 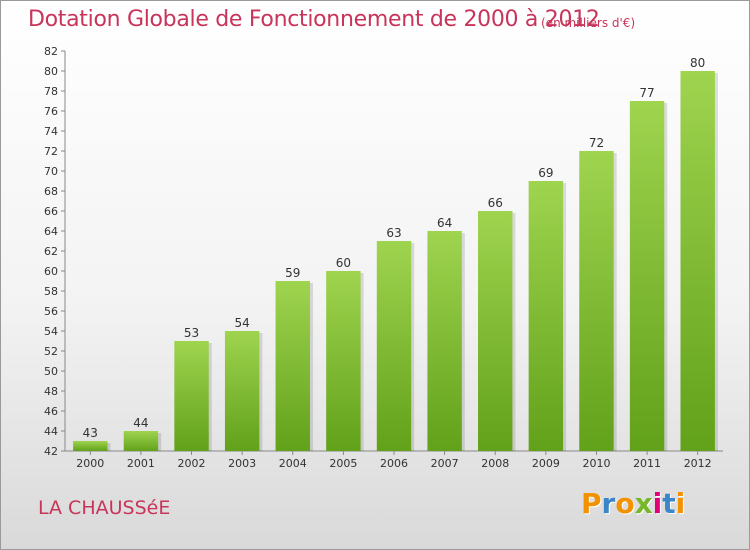 I want to click on data-label: 80, so click(x=697, y=63).